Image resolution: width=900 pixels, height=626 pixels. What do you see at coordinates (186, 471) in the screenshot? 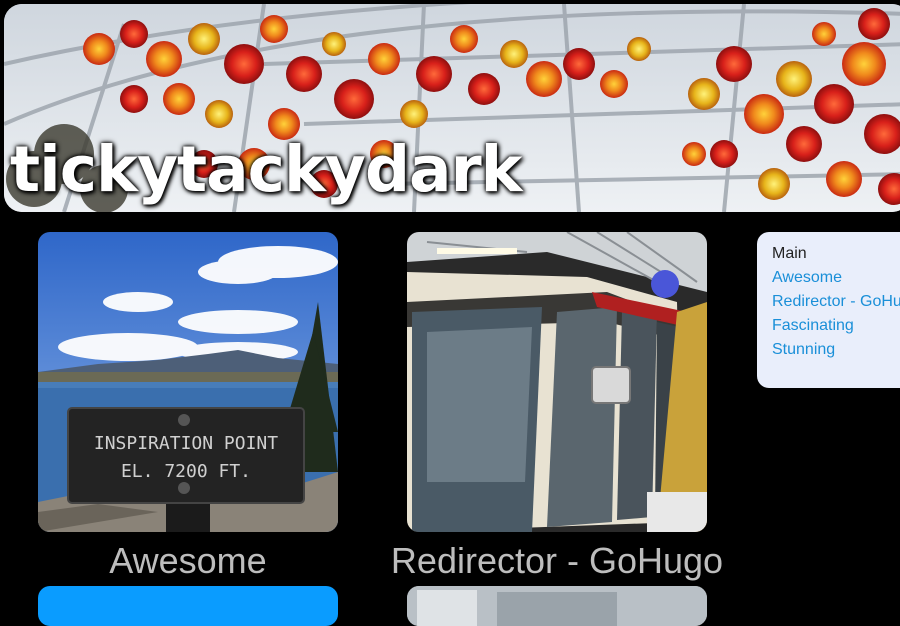
I see `sign-text-line2: EL. 7200 FT.` at bounding box center [186, 471].